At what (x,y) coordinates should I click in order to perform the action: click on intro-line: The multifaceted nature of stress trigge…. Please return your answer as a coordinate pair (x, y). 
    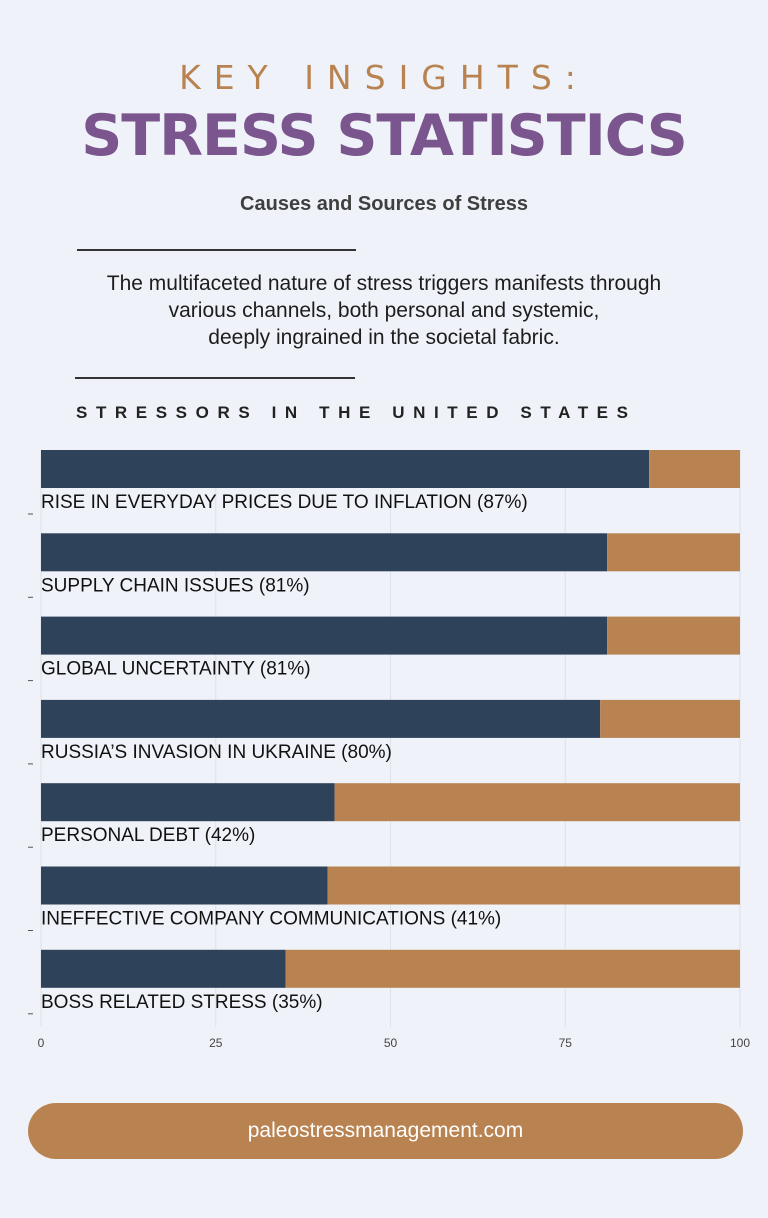
    Looking at the image, I should click on (384, 283).